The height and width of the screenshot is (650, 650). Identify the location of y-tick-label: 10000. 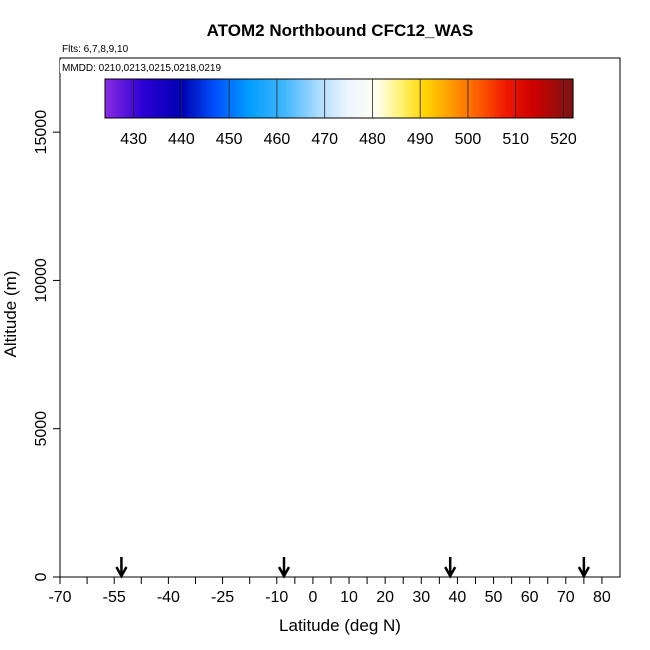
(41, 280).